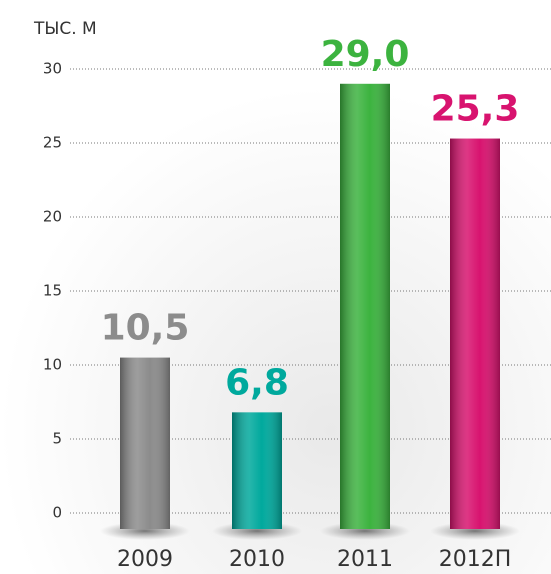 Image resolution: width=551 pixels, height=574 pixels. I want to click on x-tick-label: 2011, so click(365, 559).